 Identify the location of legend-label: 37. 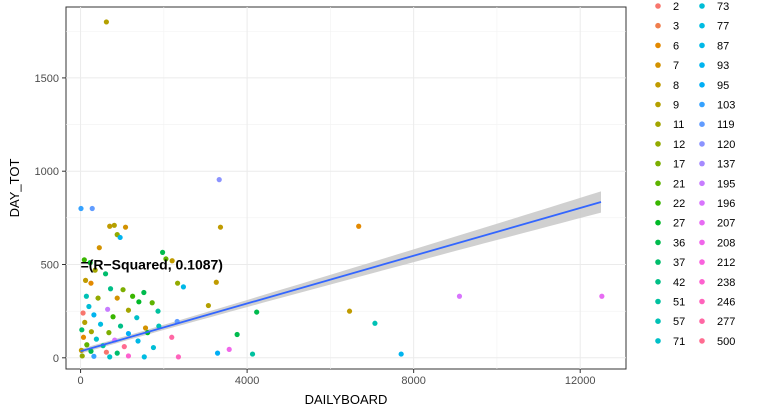
(679, 263).